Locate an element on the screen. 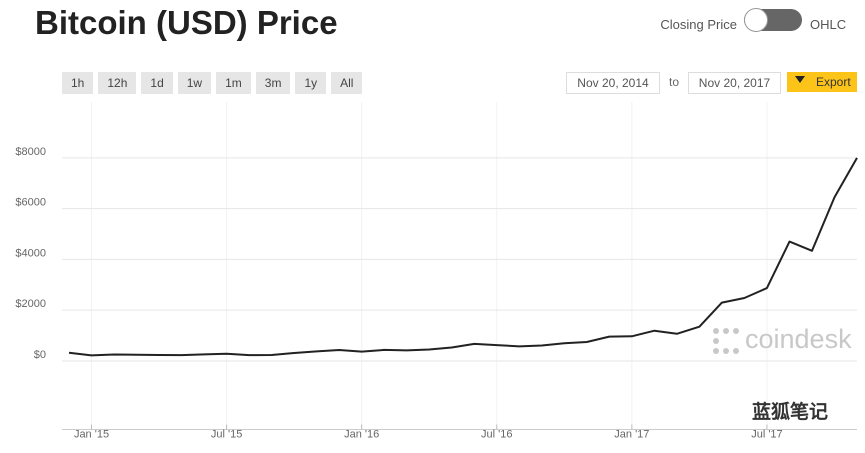 Image resolution: width=865 pixels, height=453 pixels. range-button: All is located at coordinates (347, 83).